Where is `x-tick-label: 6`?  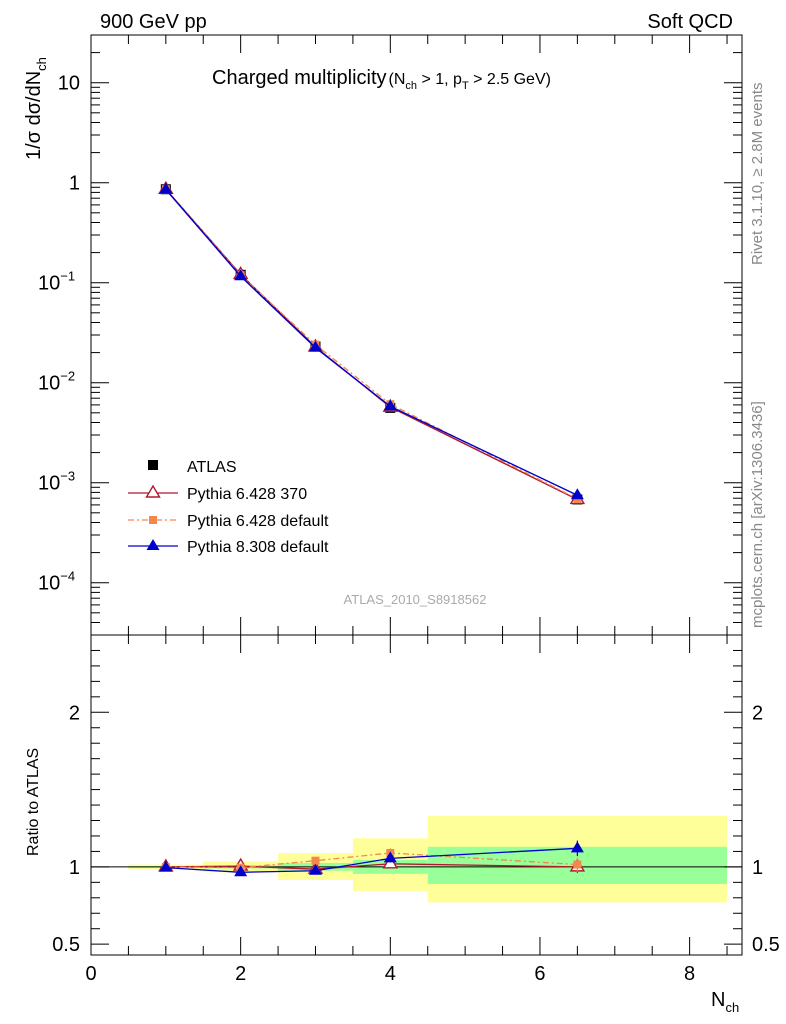
x-tick-label: 6 is located at coordinates (539, 974).